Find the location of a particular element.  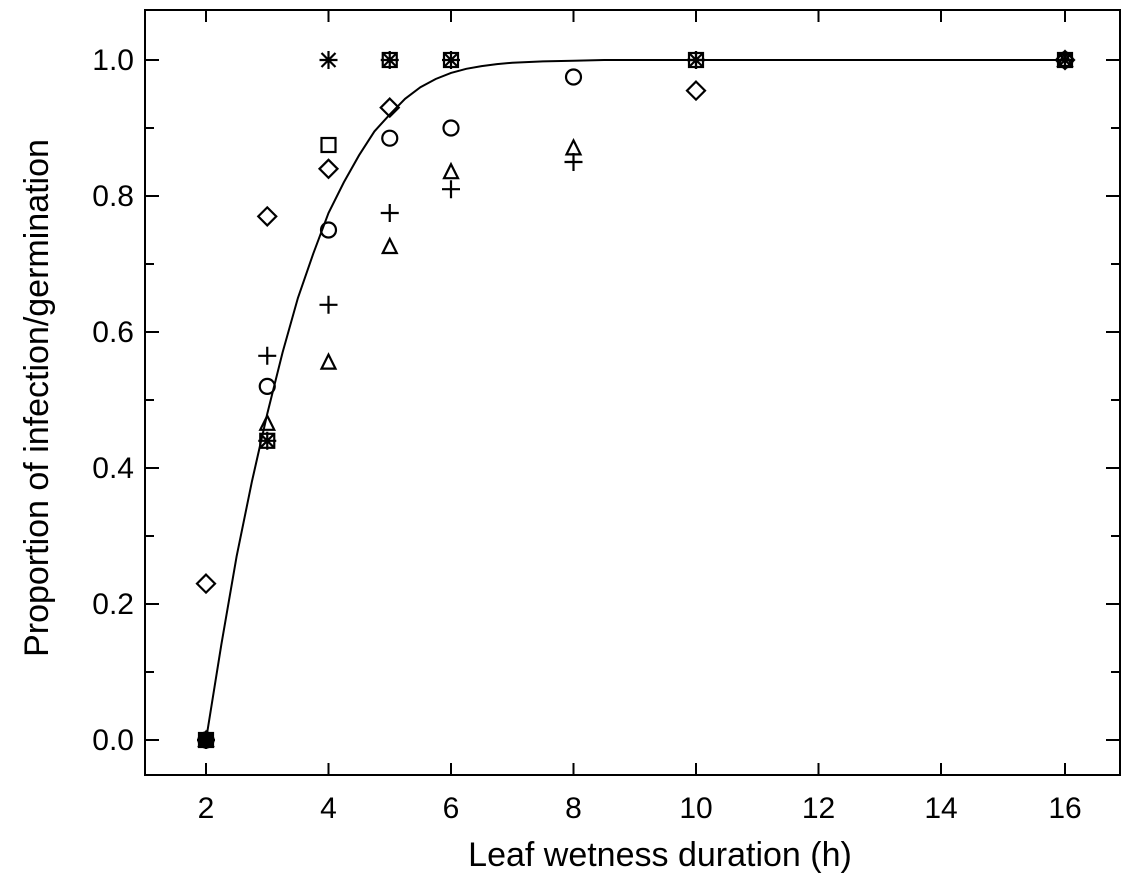

x-tick-label: 2 is located at coordinates (206, 808).